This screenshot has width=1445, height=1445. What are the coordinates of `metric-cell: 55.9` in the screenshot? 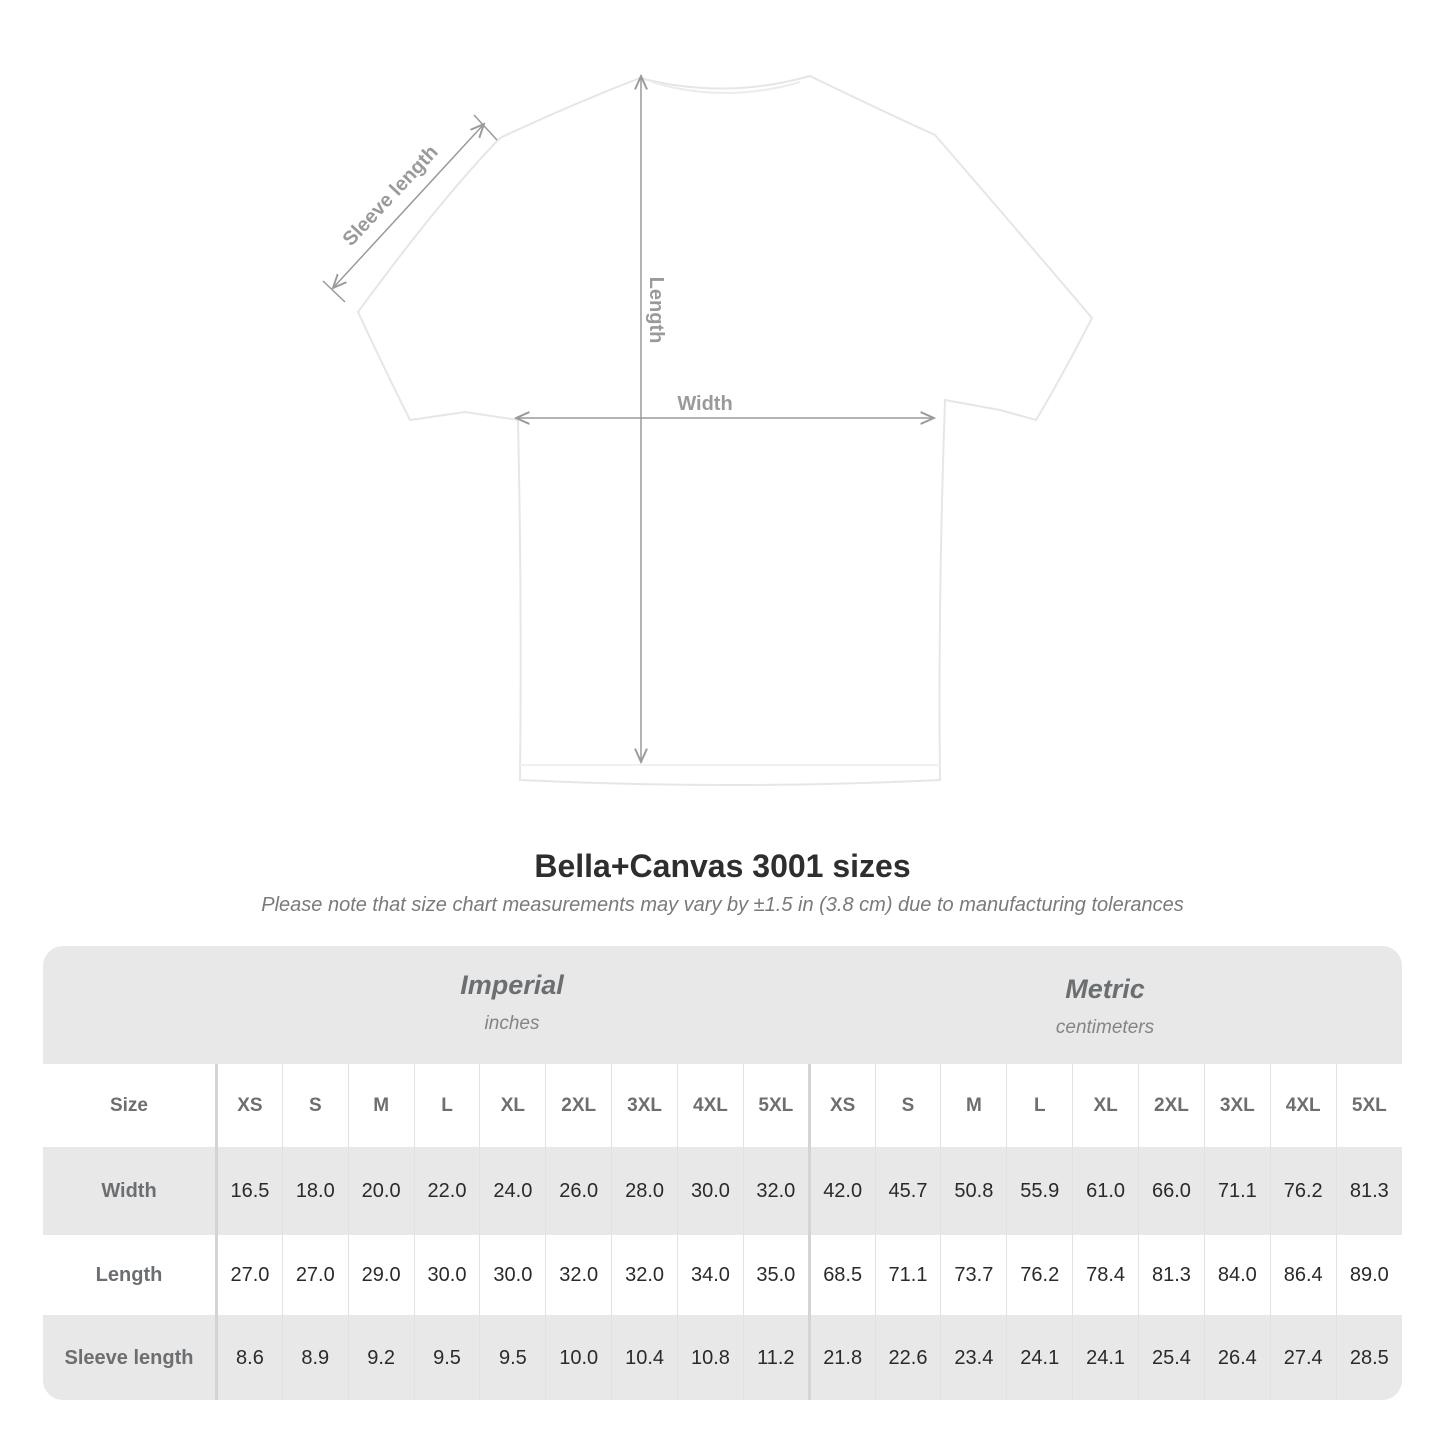 It's located at (1039, 1191).